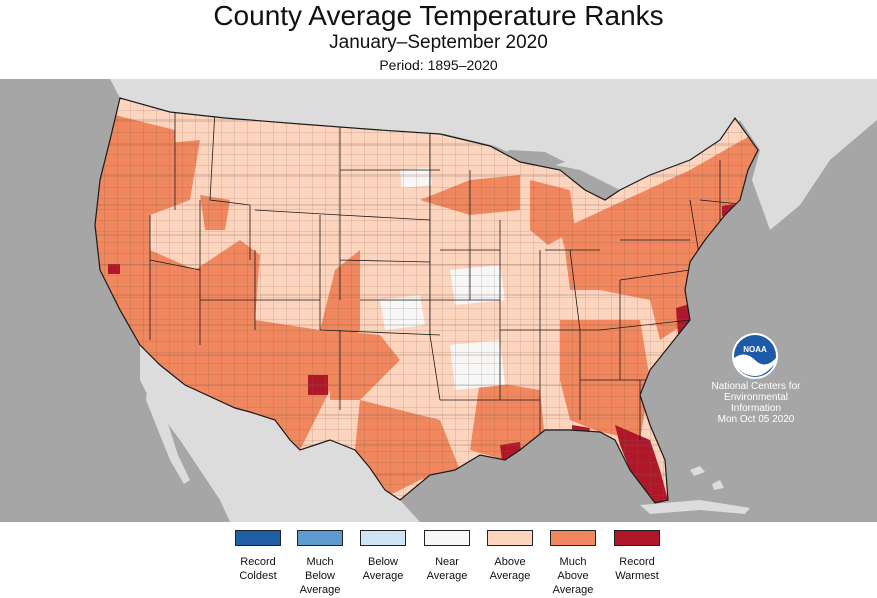  What do you see at coordinates (438, 42) in the screenshot?
I see `map-subtitle: January–September 2020` at bounding box center [438, 42].